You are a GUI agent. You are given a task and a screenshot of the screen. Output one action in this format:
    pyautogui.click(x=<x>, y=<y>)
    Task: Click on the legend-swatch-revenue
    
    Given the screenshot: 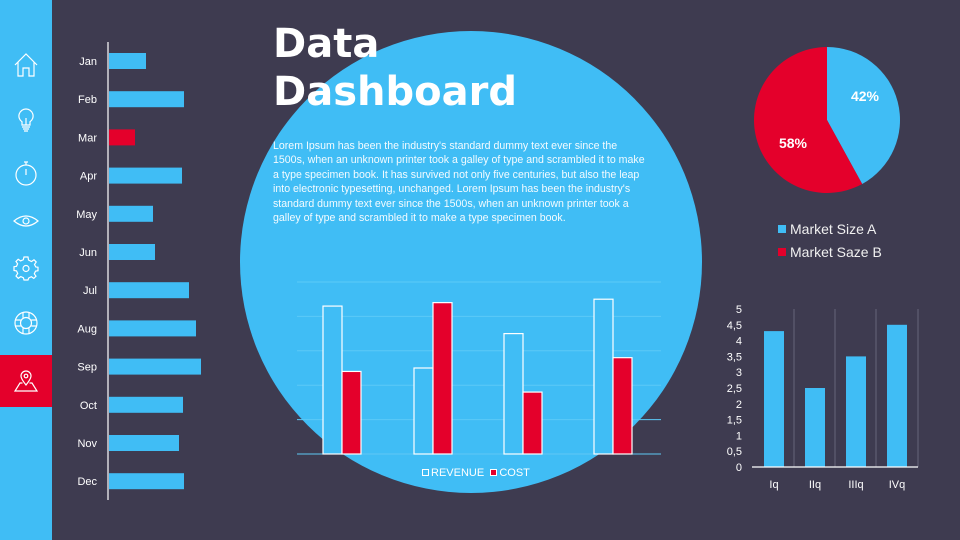 What is the action you would take?
    pyautogui.click(x=425, y=472)
    